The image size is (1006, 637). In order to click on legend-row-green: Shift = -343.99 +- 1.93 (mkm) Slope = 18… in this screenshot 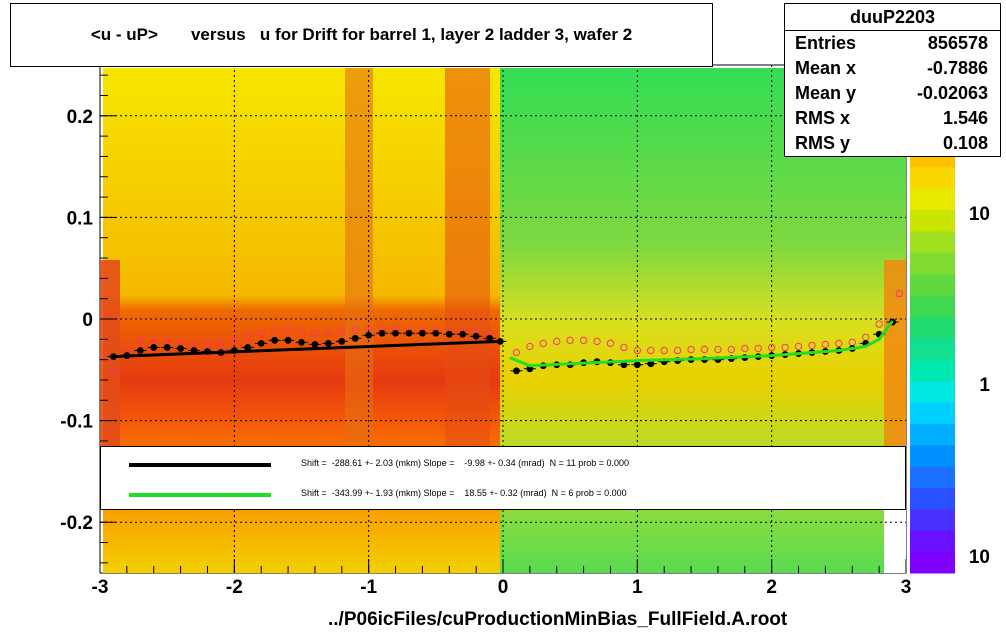, I will do `click(503, 495)`.